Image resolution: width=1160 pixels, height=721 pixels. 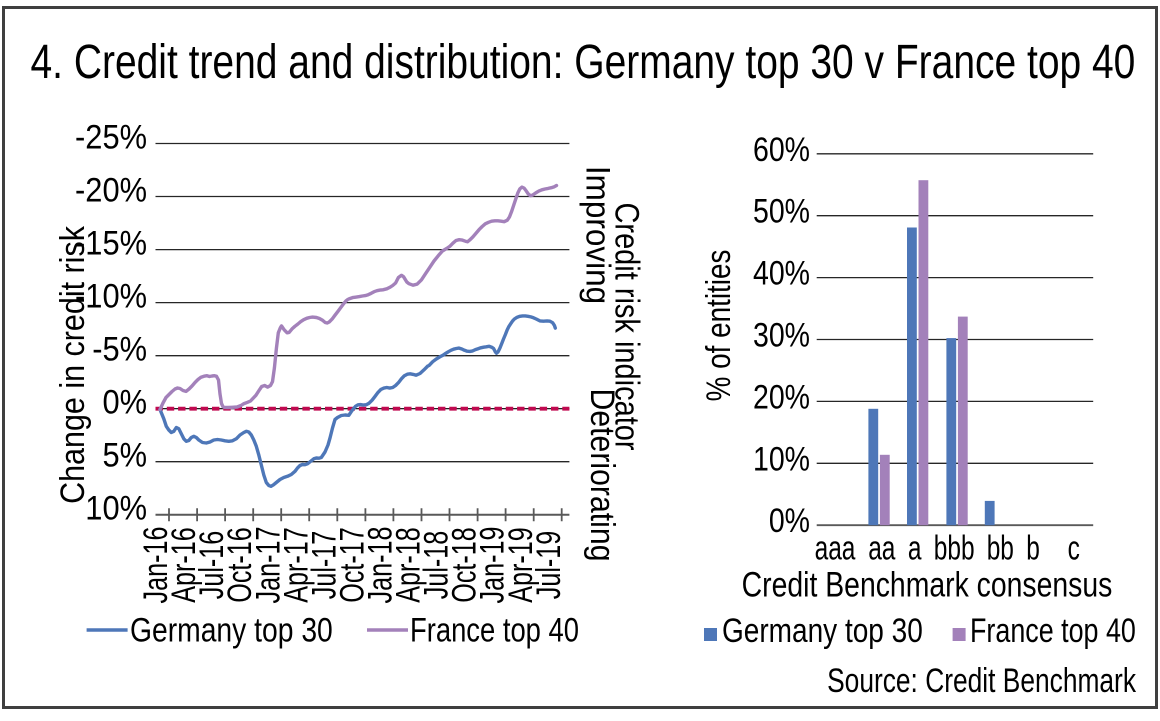 What do you see at coordinates (269, 565) in the screenshot?
I see `svg-text: Jan-17` at bounding box center [269, 565].